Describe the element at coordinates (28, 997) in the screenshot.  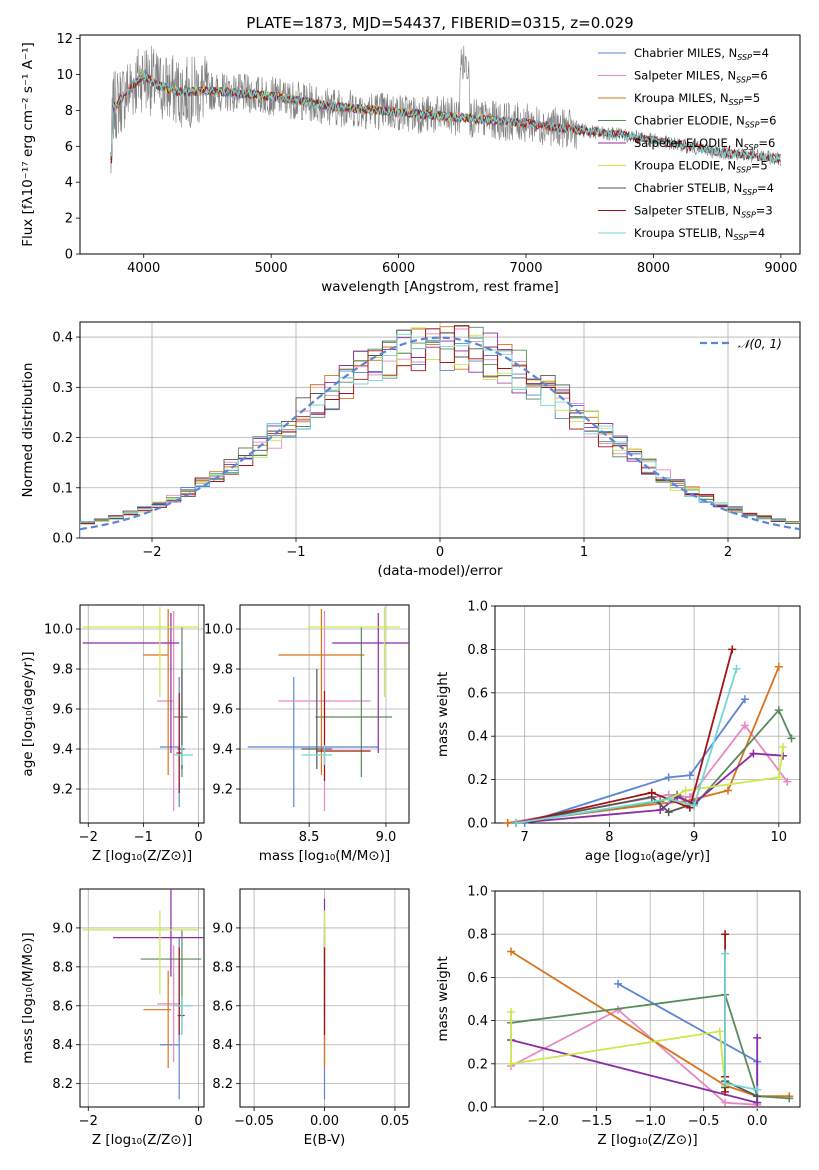
I see `y-axis-label: mass [log₁₀(M/M⊙)]` at that location.